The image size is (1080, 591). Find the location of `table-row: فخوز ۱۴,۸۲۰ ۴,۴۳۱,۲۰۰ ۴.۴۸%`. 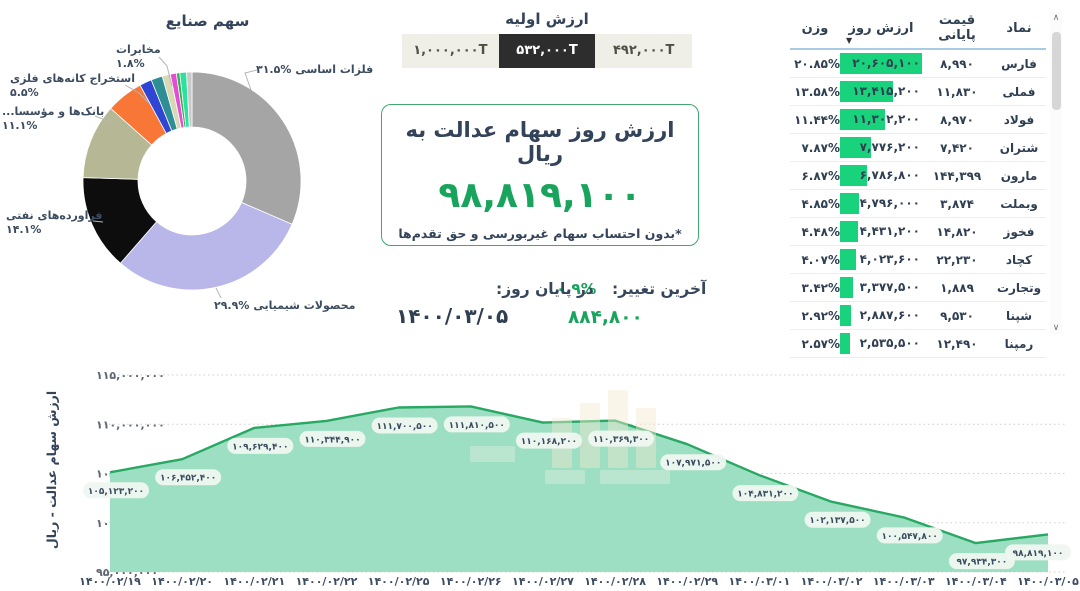

table-row: فخوز ۱۴,۸۲۰ ۴,۴۳۱,۲۰۰ ۴.۴۸% is located at coordinates (918, 232).